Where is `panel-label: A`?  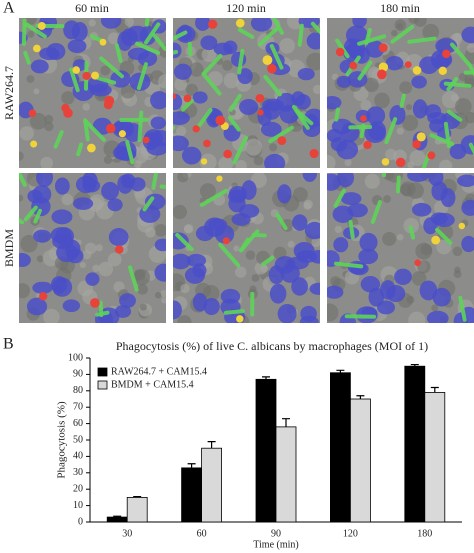 panel-label: A is located at coordinates (9, 8).